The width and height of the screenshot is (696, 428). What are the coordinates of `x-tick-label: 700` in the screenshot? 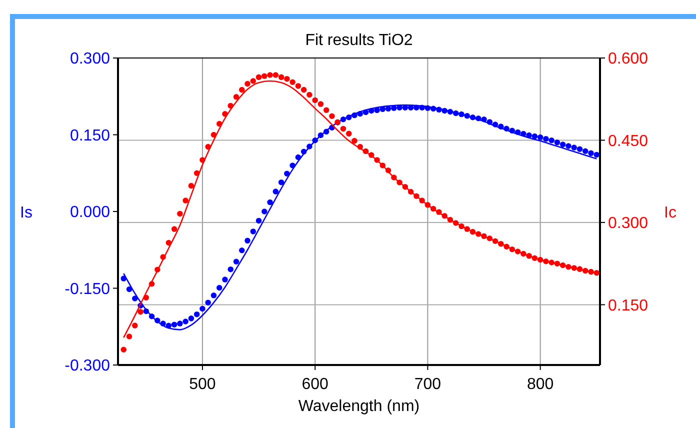 It's located at (428, 384).